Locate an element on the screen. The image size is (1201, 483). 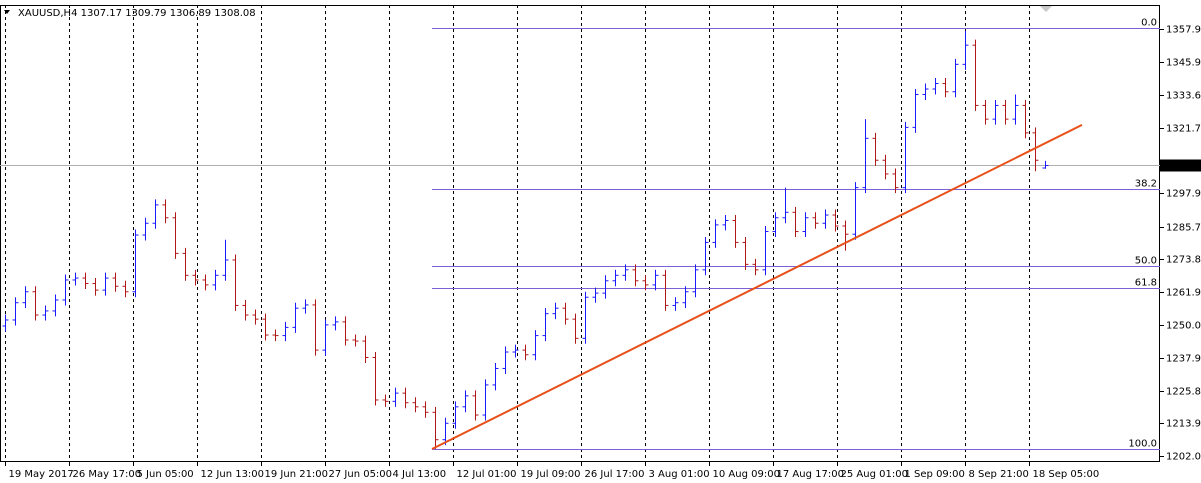
x-tick-label: 12 Jul 01:00 is located at coordinates (487, 474).